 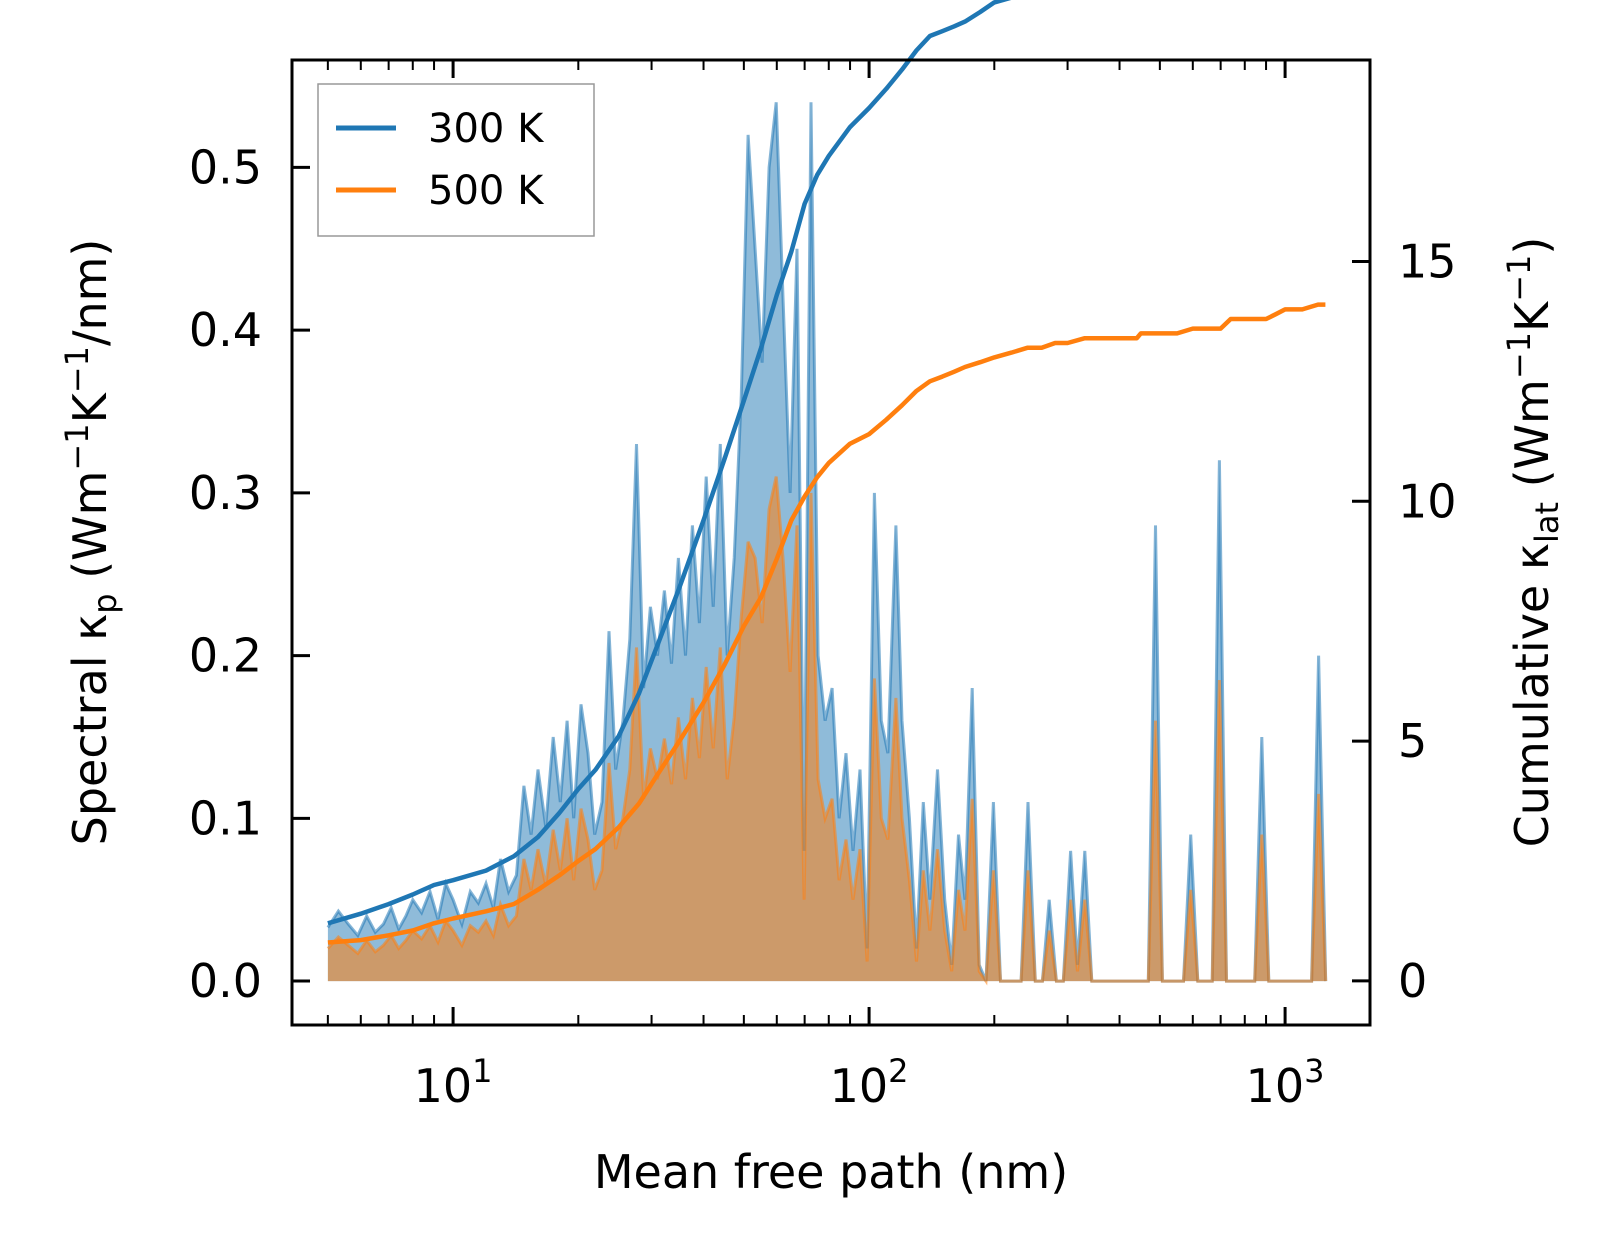 I want to click on y-axis-right-title: Cumulative κlat (Wm−1K−1), so click(x=1533, y=542).